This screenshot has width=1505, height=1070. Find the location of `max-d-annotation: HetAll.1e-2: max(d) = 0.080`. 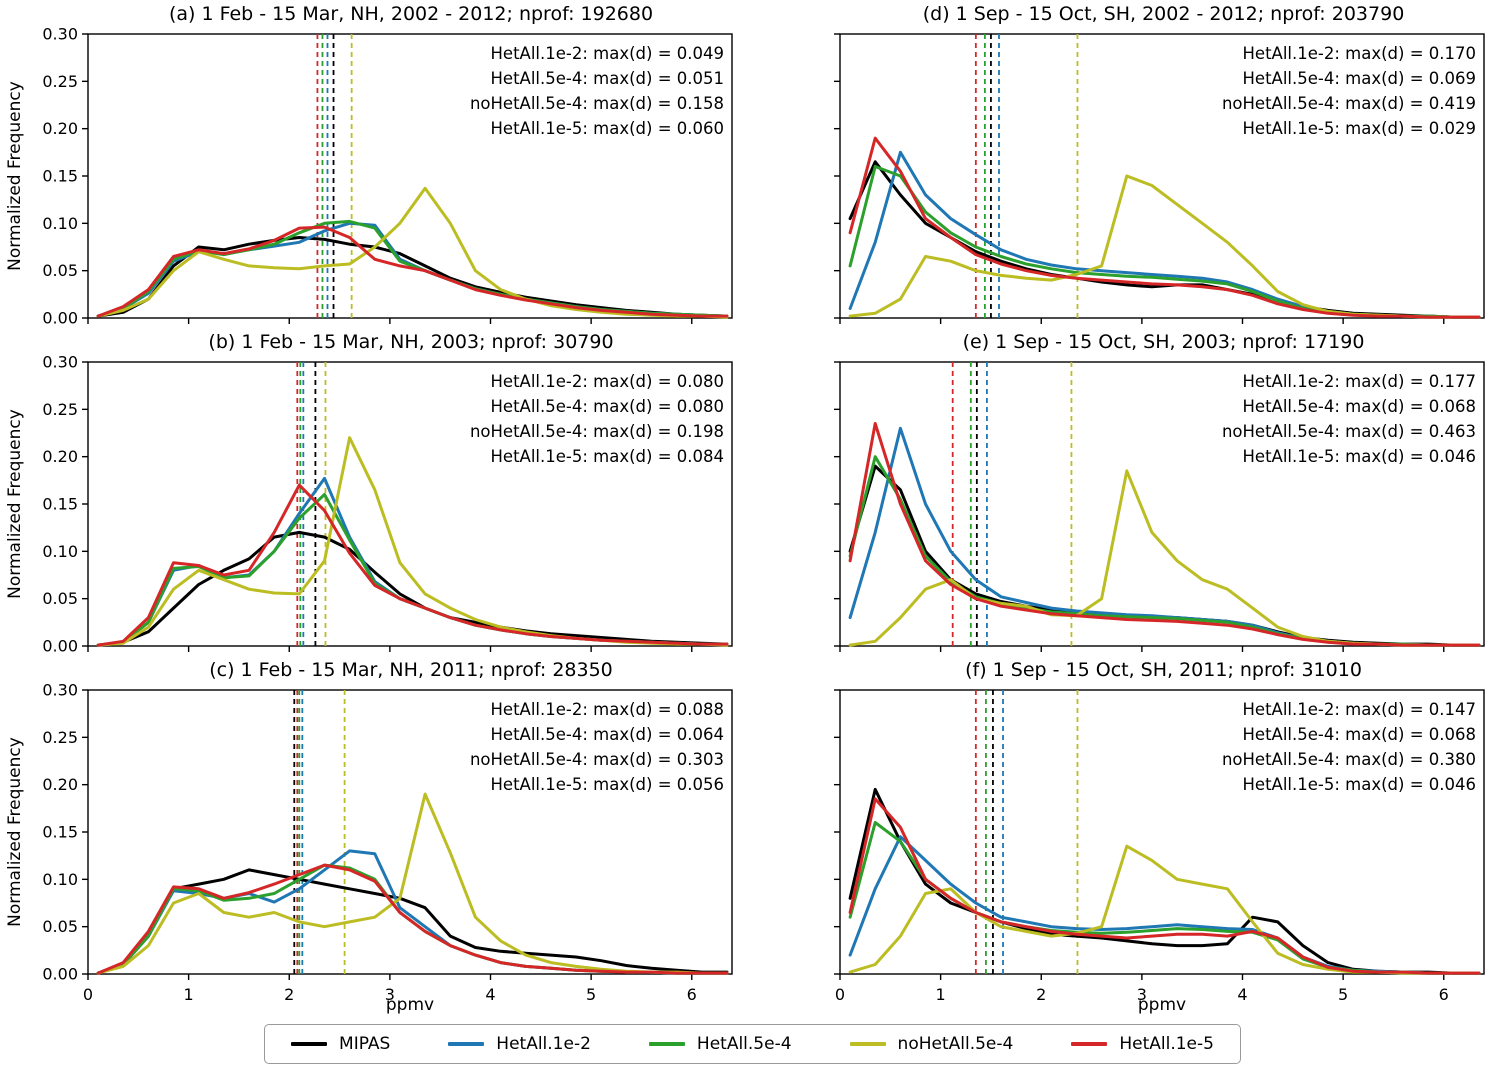

max-d-annotation: HetAll.1e-2: max(d) = 0.080 is located at coordinates (607, 381).